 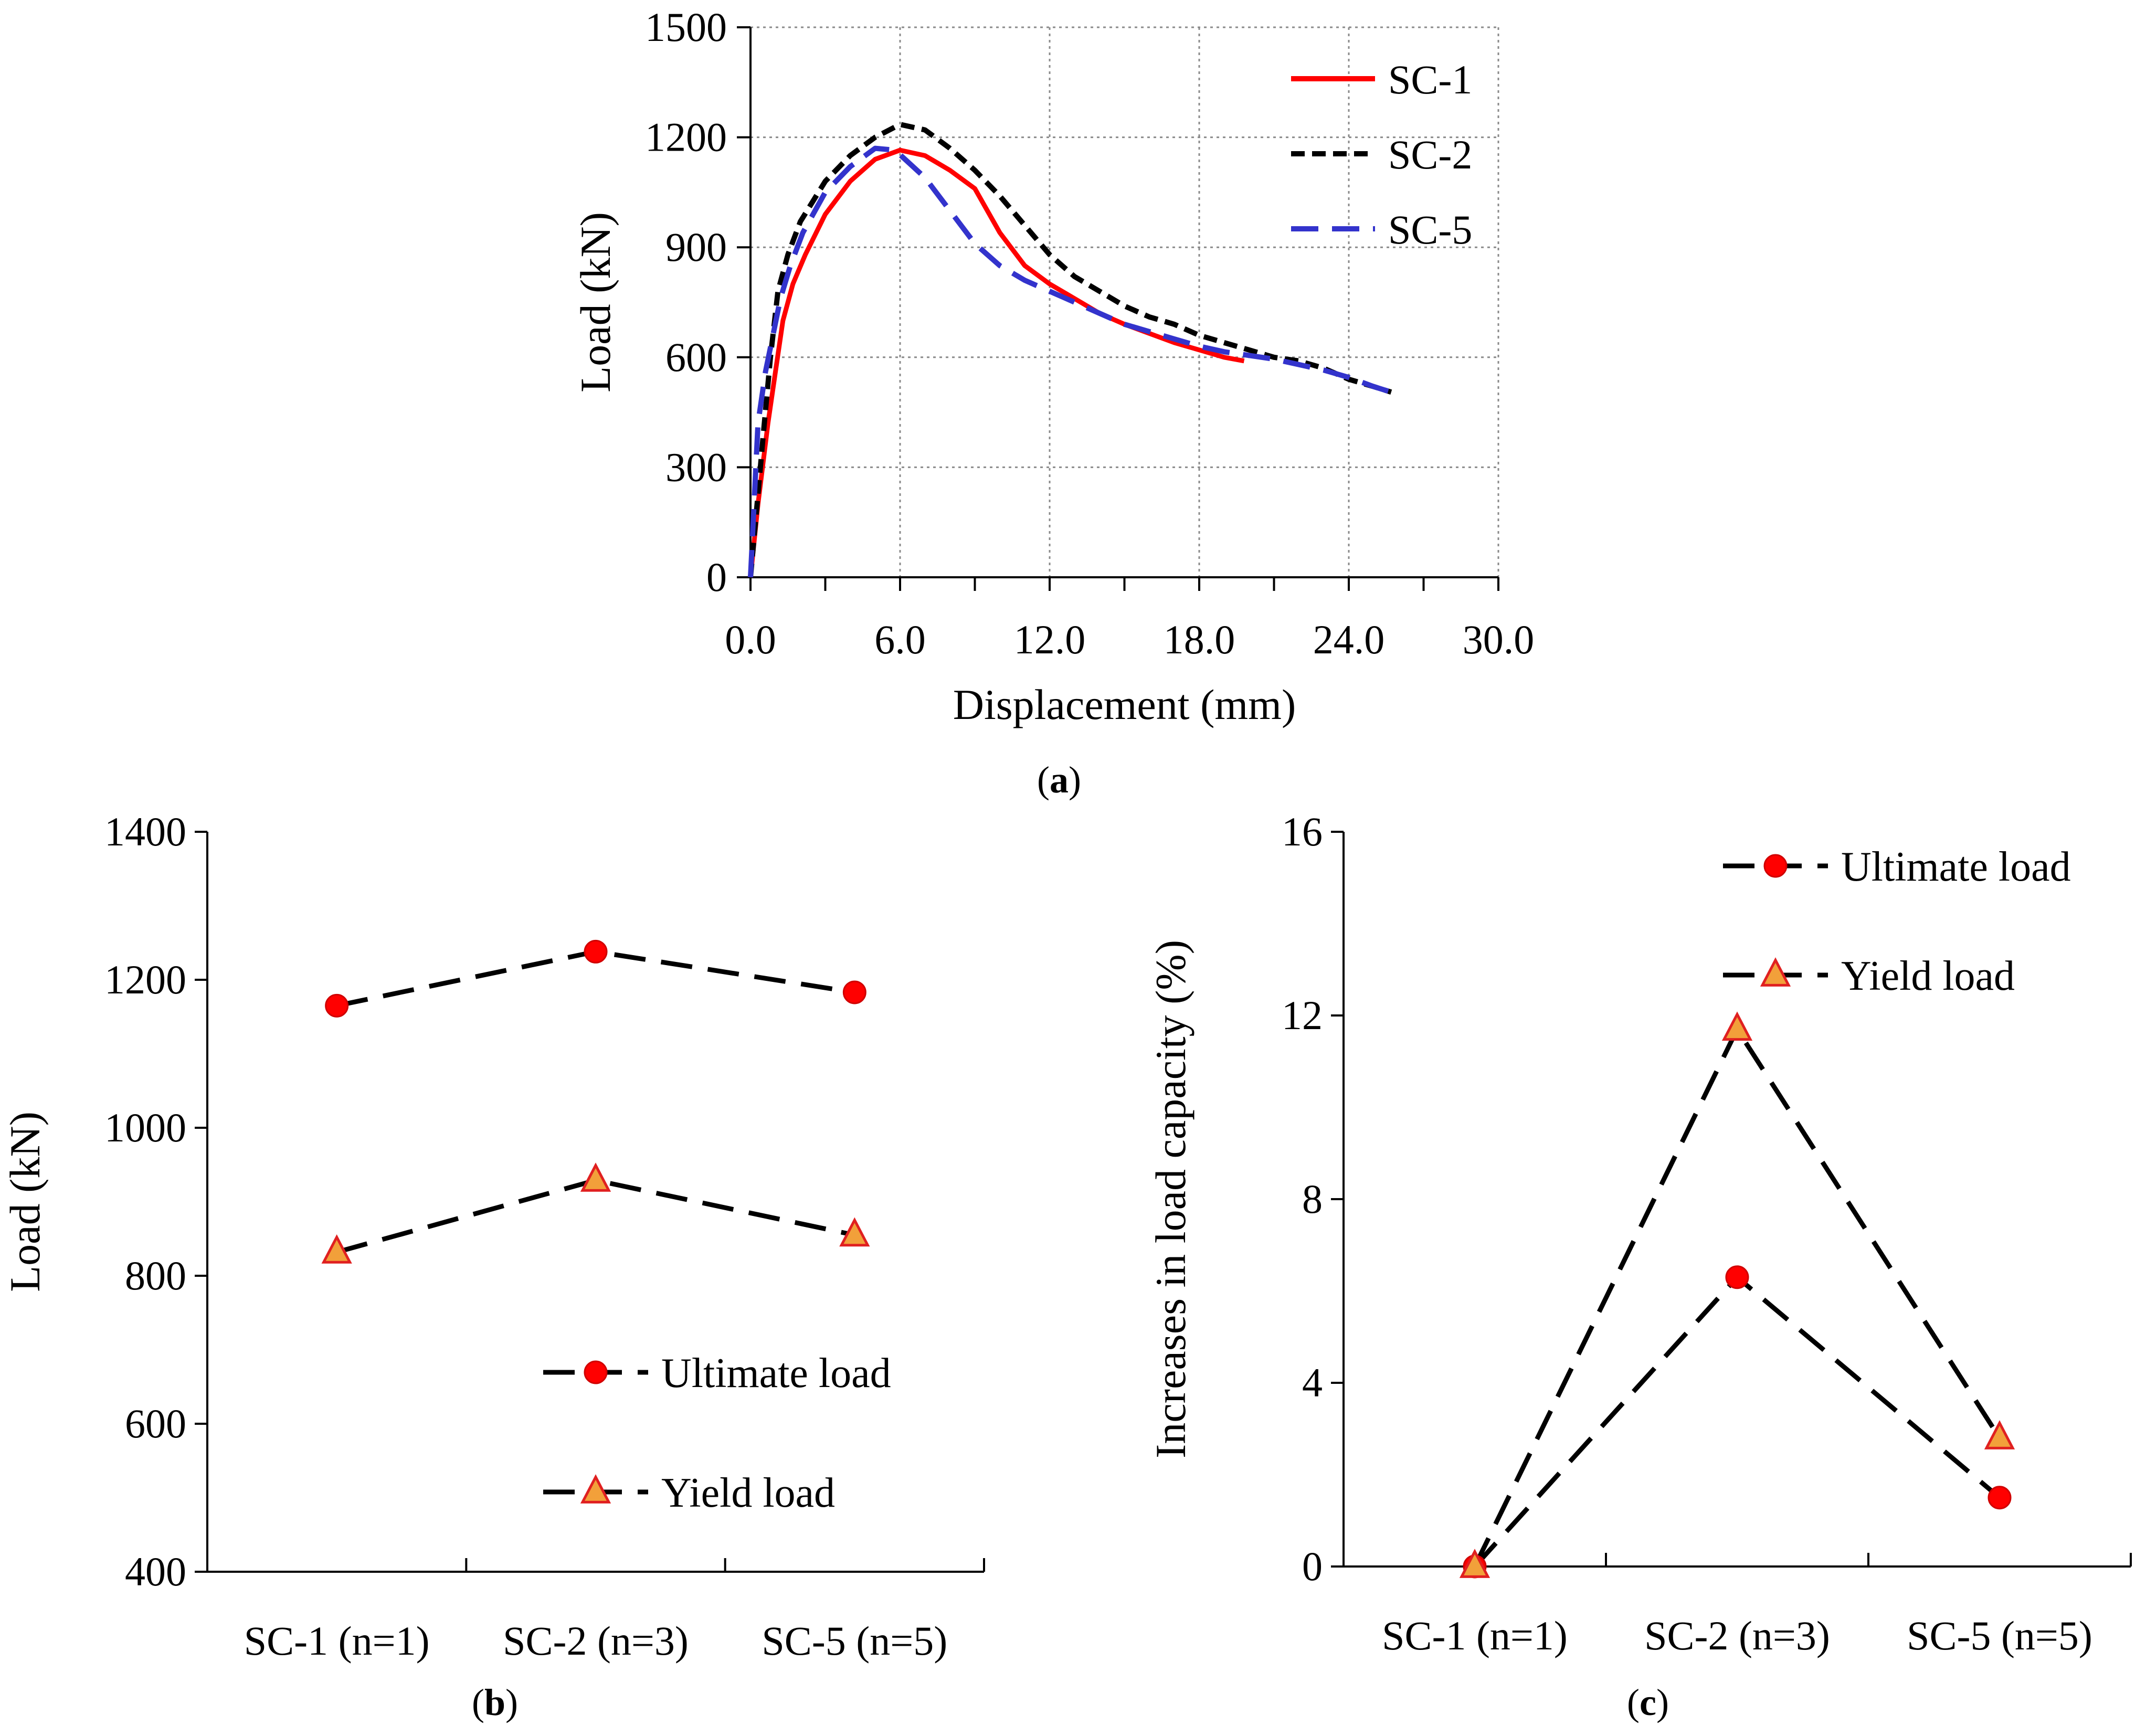 What do you see at coordinates (686, 27) in the screenshot?
I see `y-tick-label: 1500` at bounding box center [686, 27].